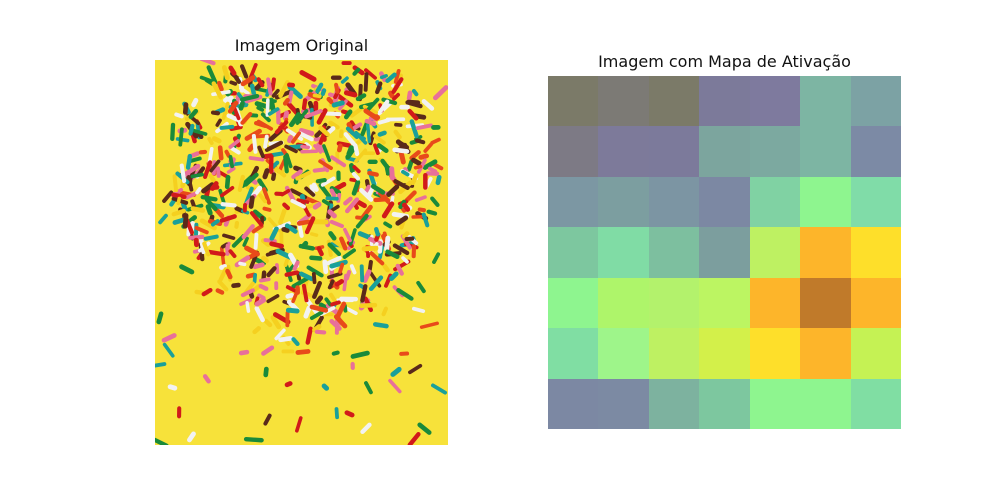 The height and width of the screenshot is (500, 1000). What do you see at coordinates (301, 45) in the screenshot?
I see `original-image-title: Imagem Original` at bounding box center [301, 45].